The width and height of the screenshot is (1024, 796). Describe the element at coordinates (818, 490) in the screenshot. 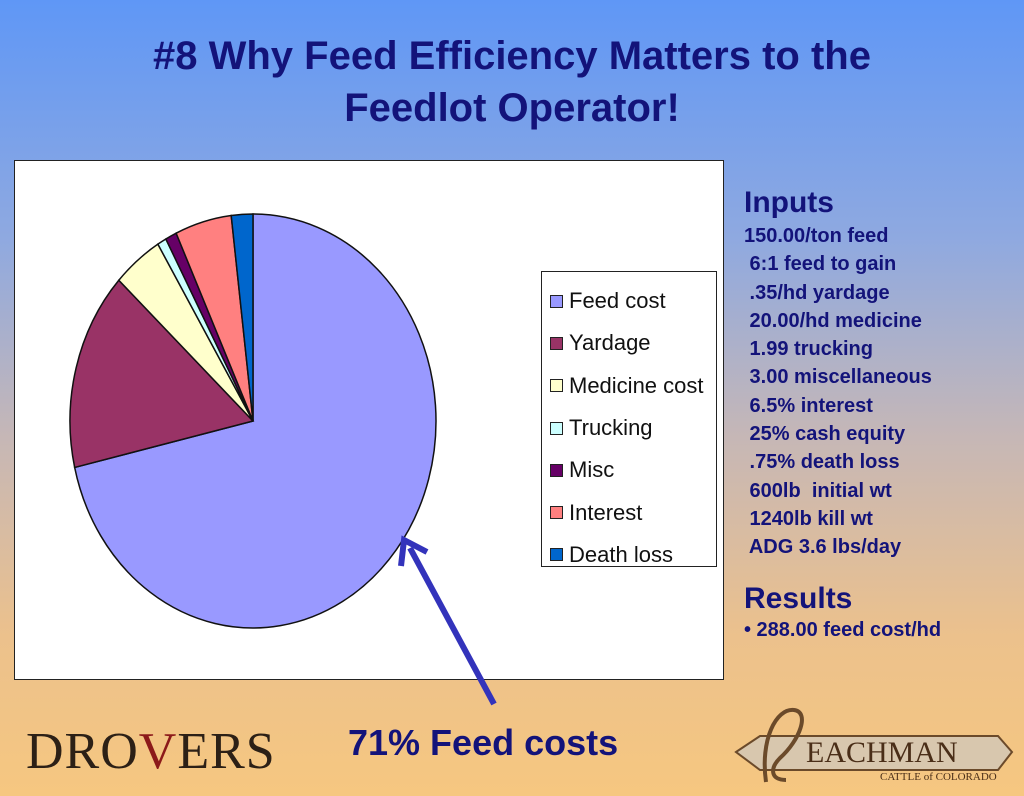

I see `input-item: 600lb initial wt` at that location.